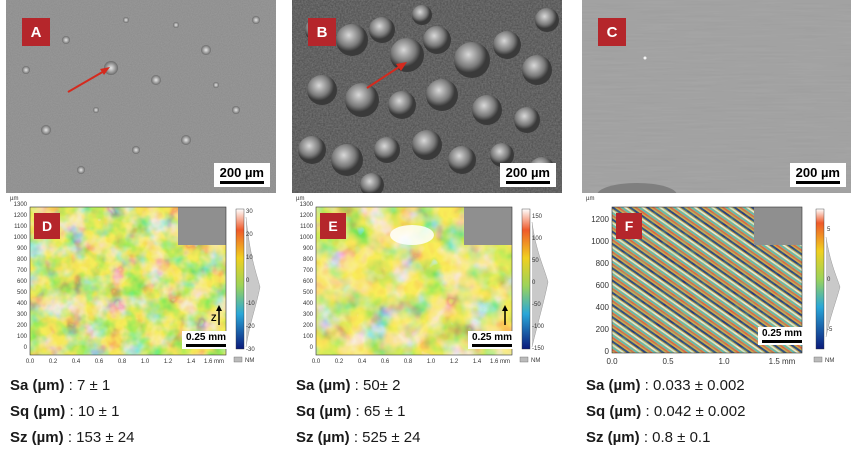  Describe the element at coordinates (249, 235) in the screenshot. I see `axis-tick-label: 20` at that location.